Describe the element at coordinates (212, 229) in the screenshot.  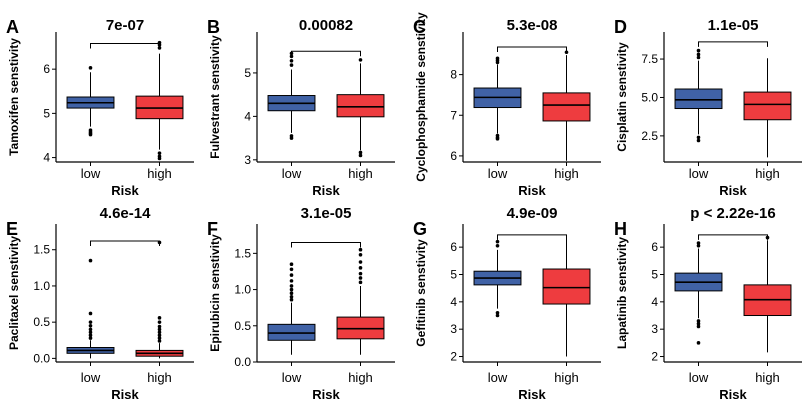
I see `panel-letter: F` at that location.